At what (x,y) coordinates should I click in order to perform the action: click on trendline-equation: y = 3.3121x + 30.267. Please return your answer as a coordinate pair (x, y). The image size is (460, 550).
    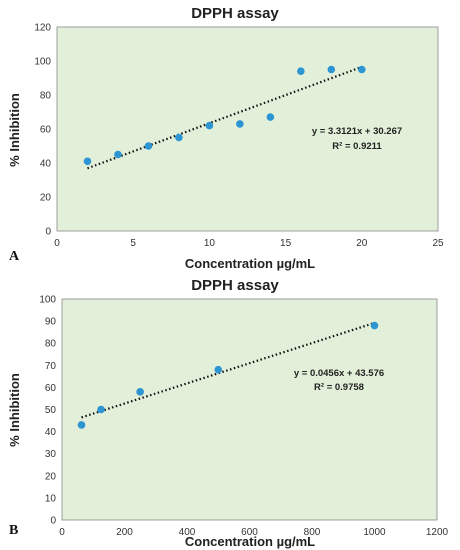
    Looking at the image, I should click on (357, 131).